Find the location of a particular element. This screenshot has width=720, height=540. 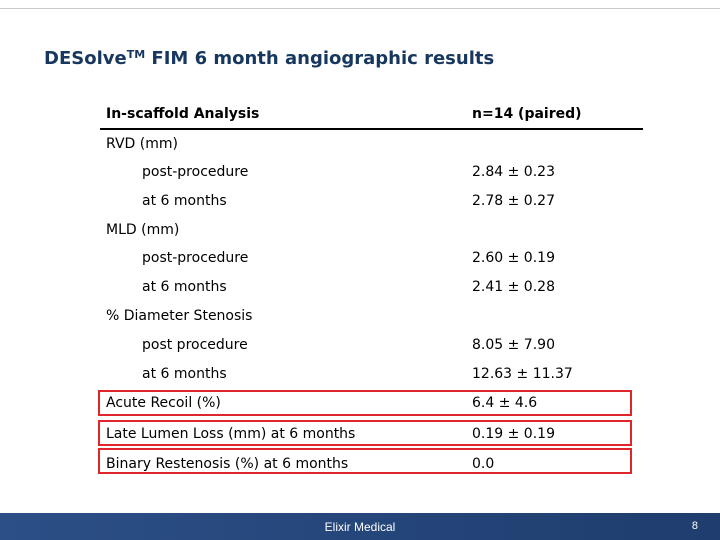

mld-6m-value: 2.41 ± 0.28 is located at coordinates (513, 287).